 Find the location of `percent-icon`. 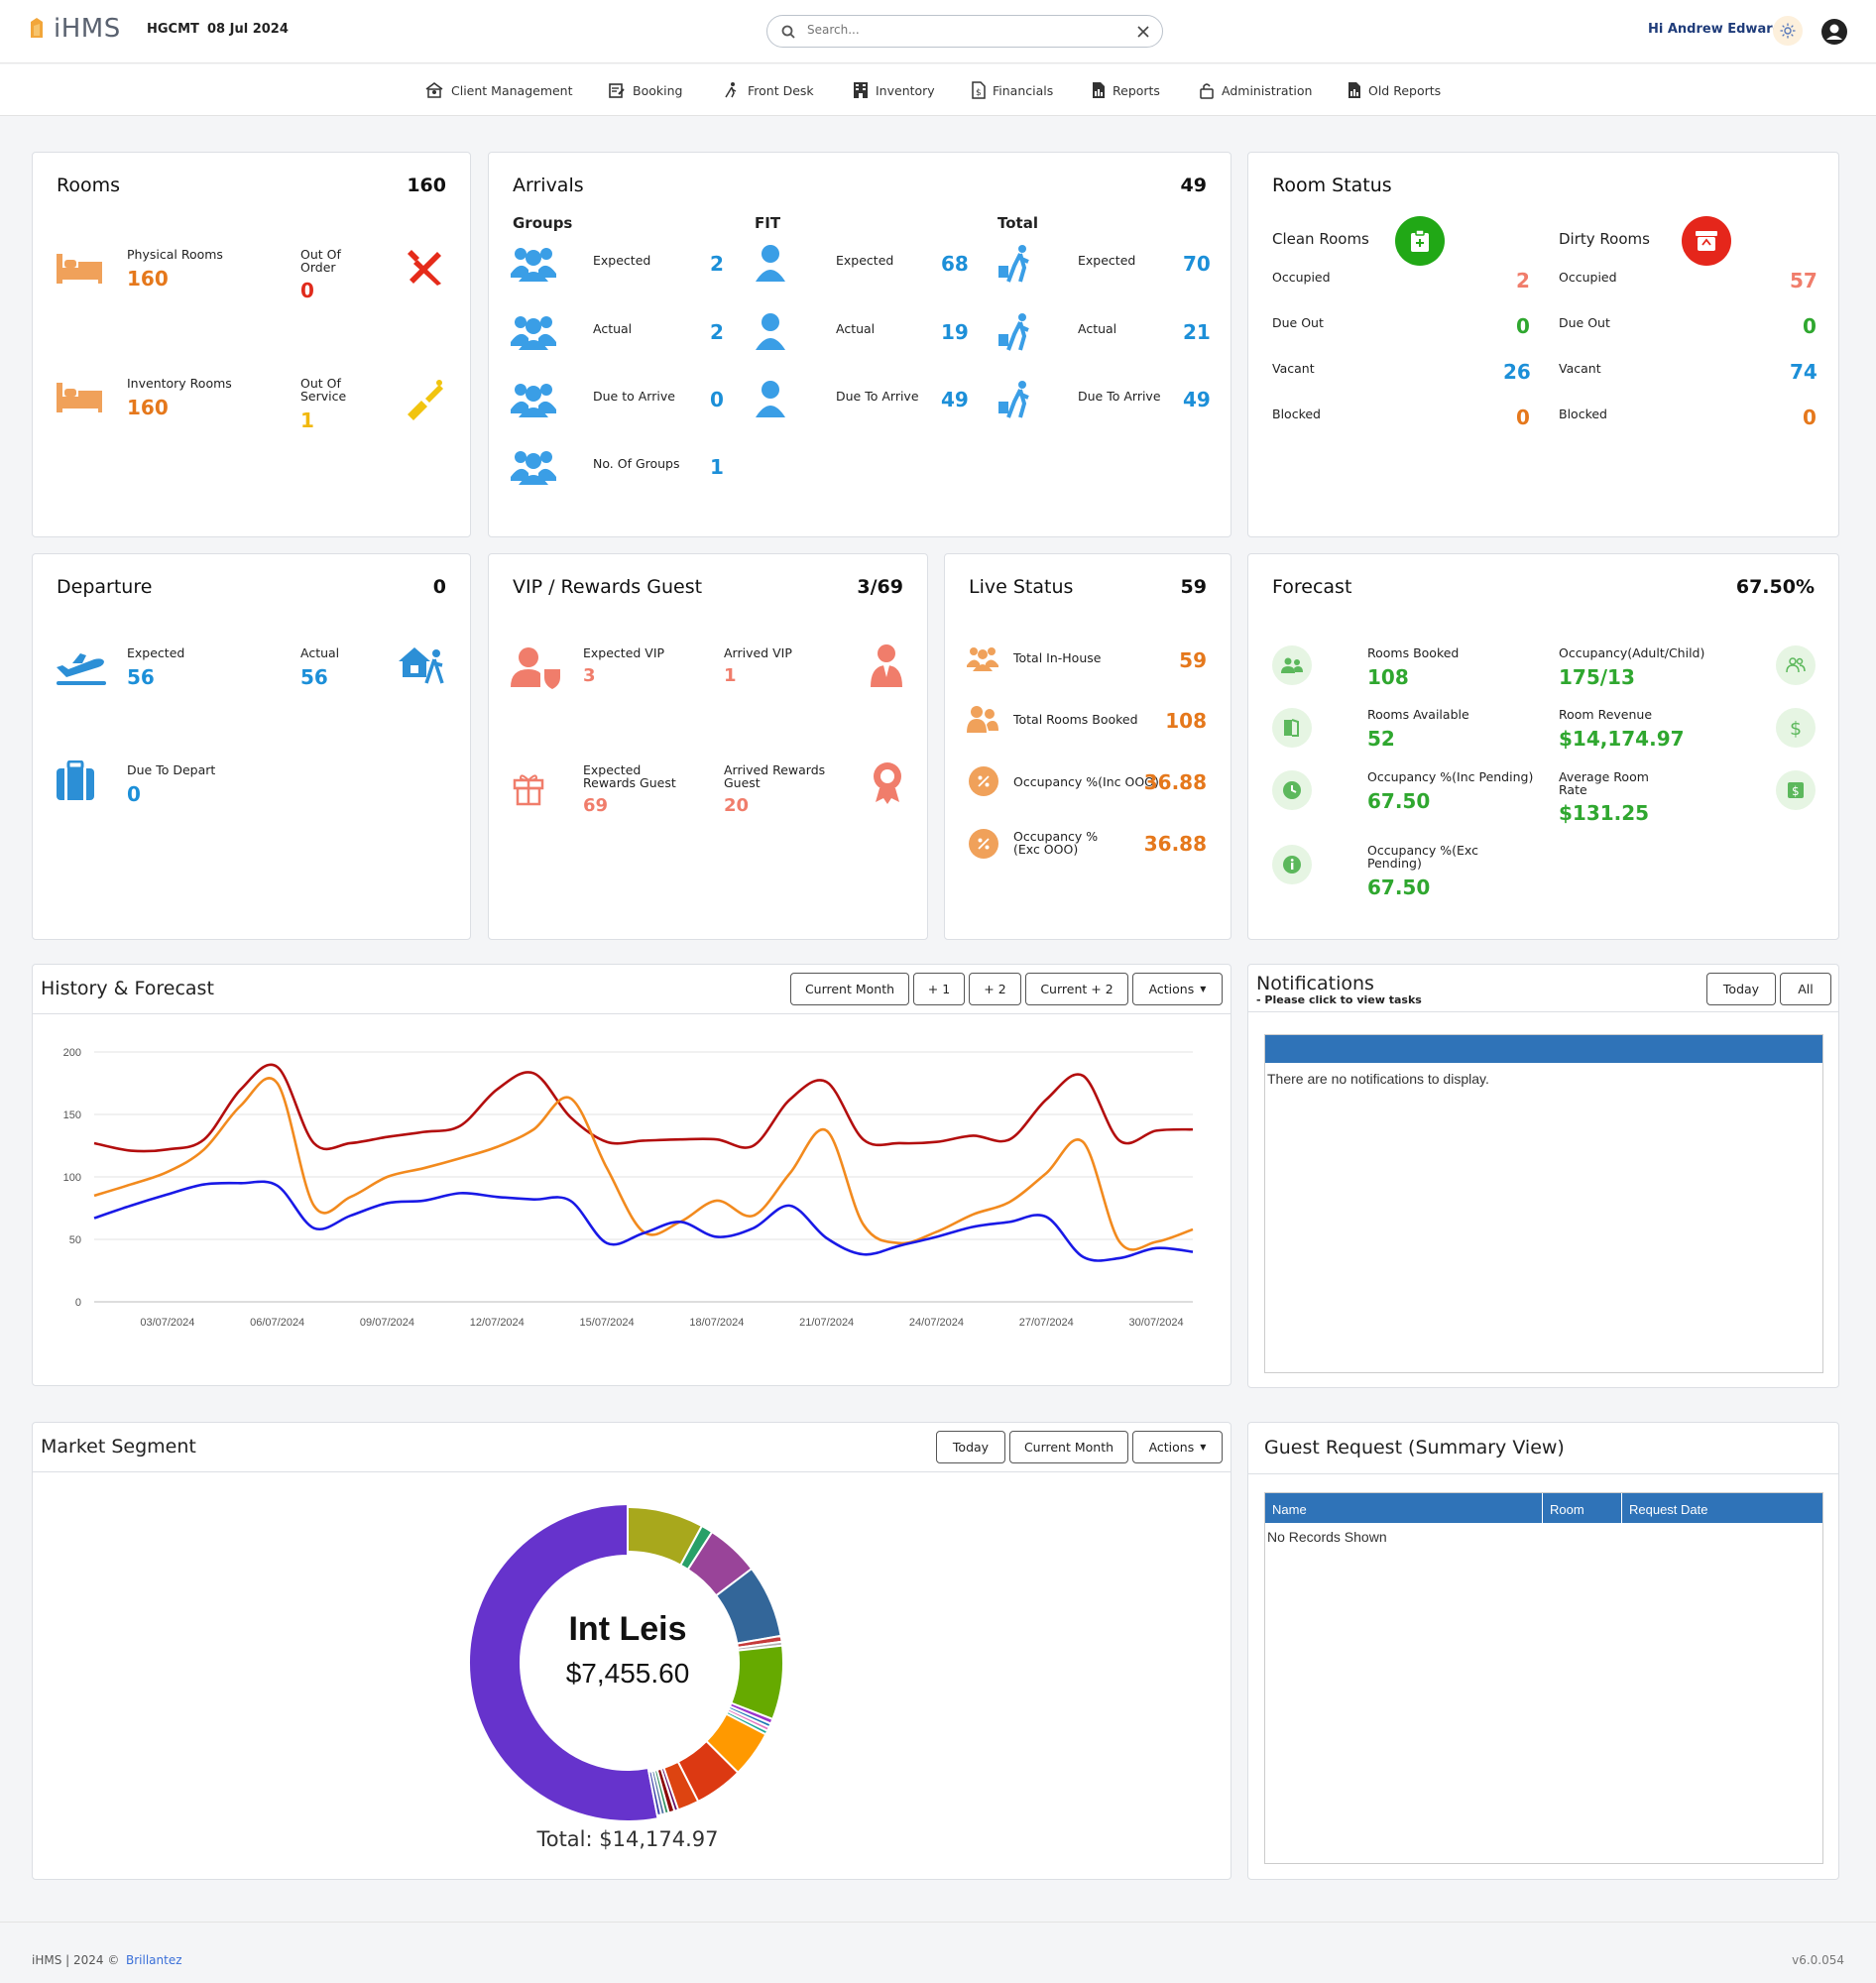

percent-icon is located at coordinates (984, 844).